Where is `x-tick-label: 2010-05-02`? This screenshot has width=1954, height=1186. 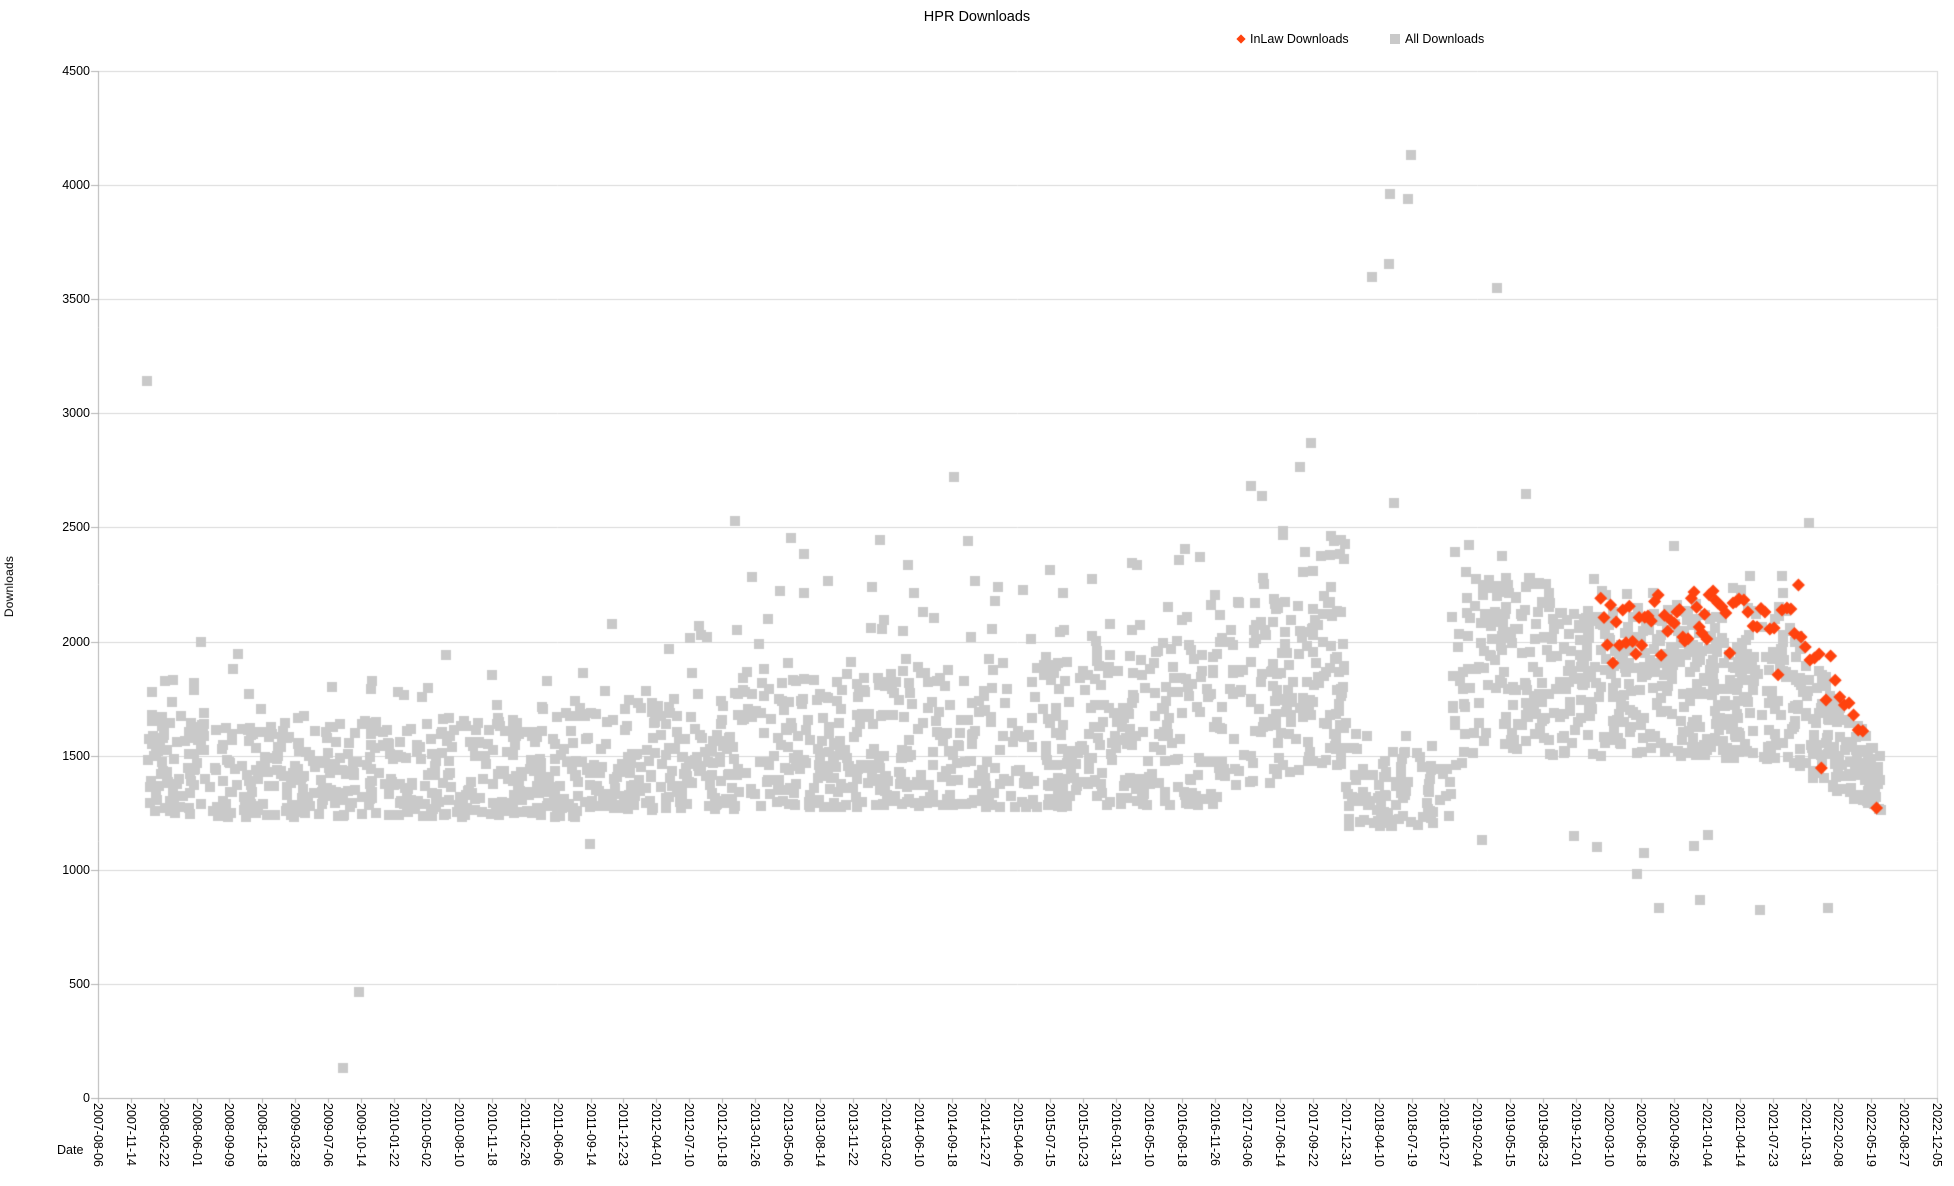
x-tick-label: 2010-05-02 is located at coordinates (426, 1135).